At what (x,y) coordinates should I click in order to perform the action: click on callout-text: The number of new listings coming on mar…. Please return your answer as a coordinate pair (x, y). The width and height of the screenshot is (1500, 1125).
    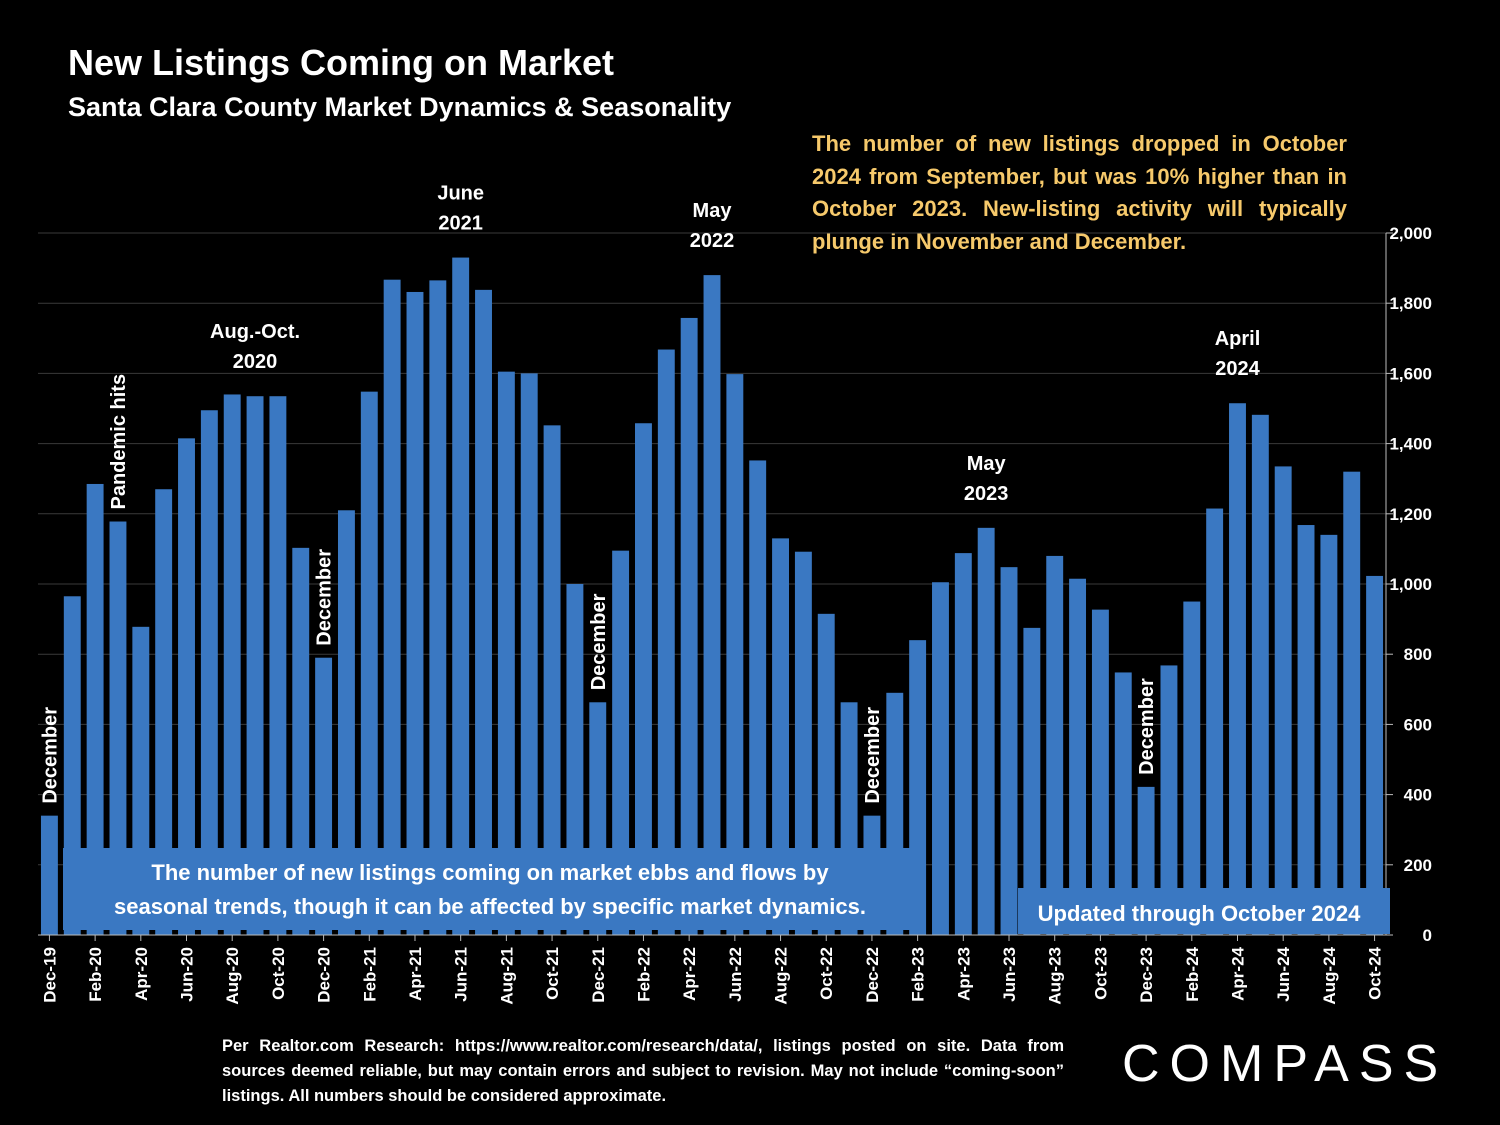
    Looking at the image, I should click on (490, 872).